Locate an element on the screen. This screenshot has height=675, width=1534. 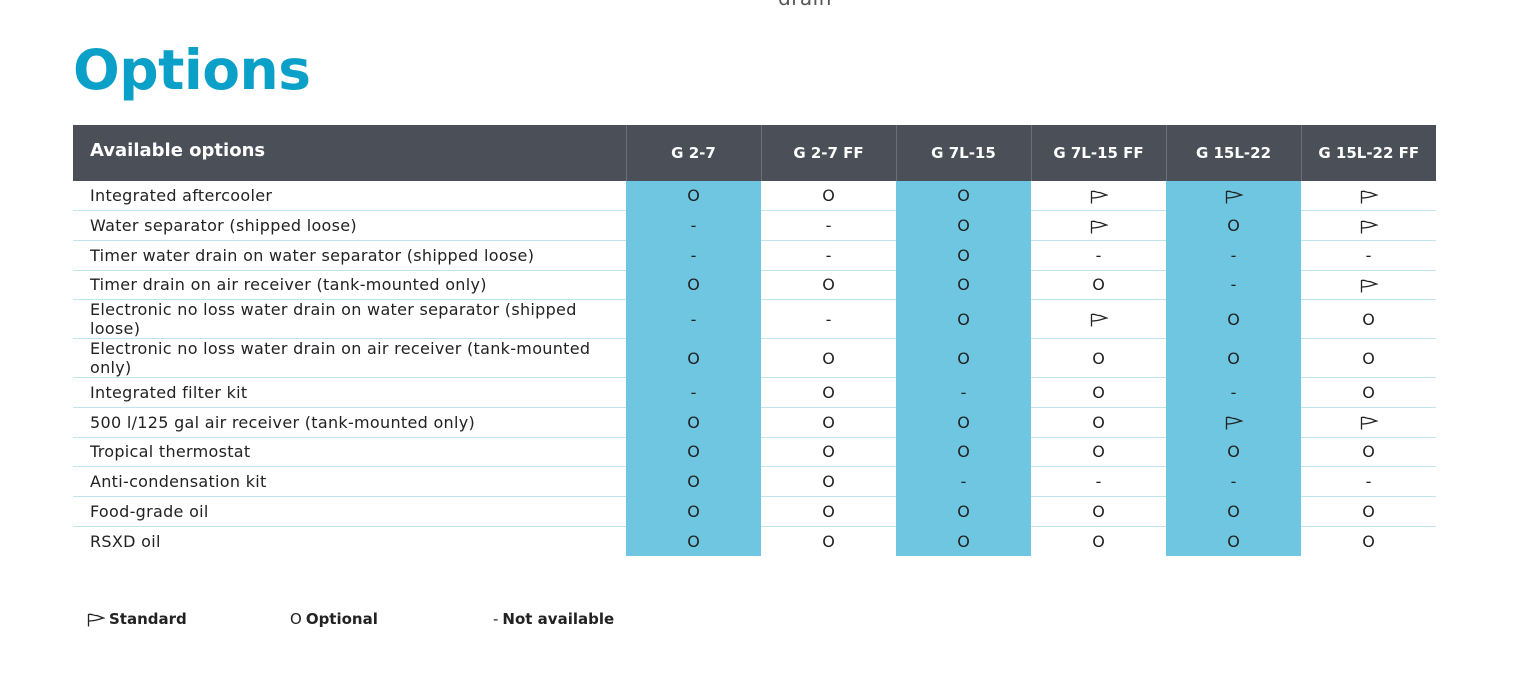
table-row: Anti-condensation kit O O - - - - is located at coordinates (754, 481).